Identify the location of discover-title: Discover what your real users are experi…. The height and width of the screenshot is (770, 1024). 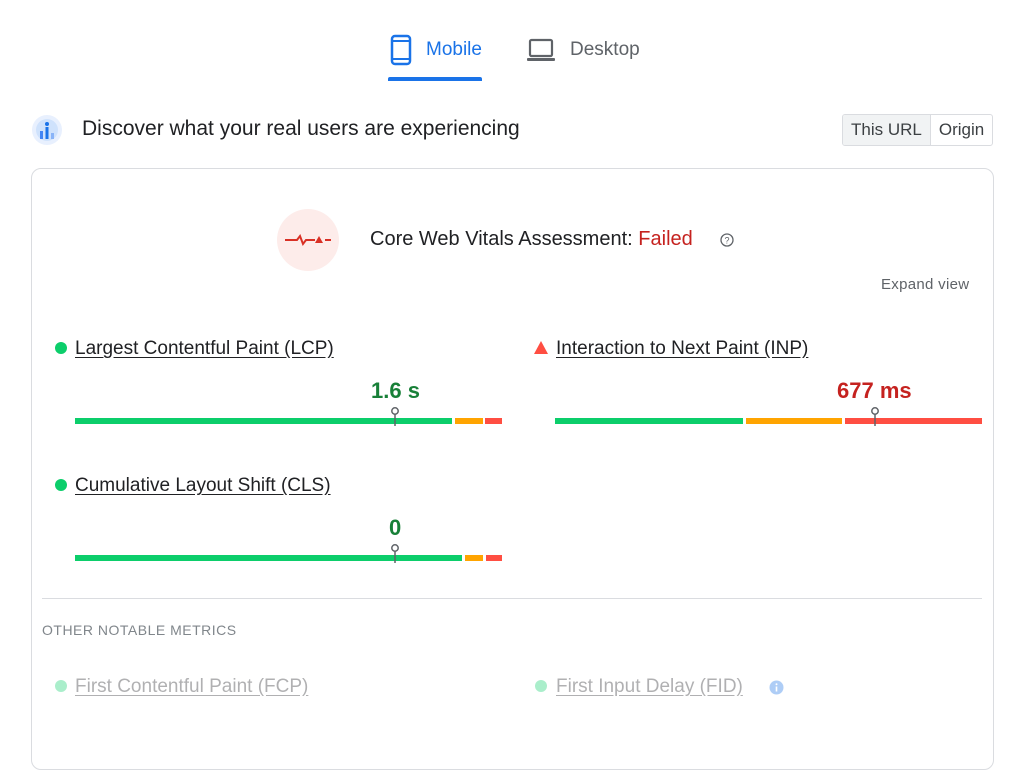
(301, 128).